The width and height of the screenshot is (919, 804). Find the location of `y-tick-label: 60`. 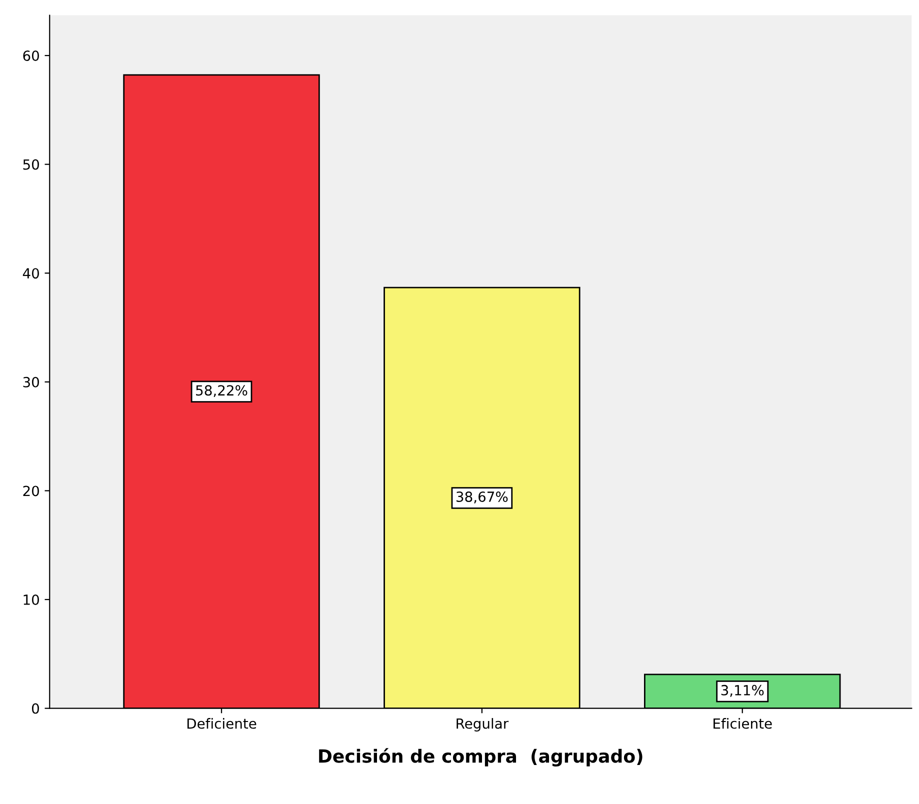

y-tick-label: 60 is located at coordinates (31, 56).